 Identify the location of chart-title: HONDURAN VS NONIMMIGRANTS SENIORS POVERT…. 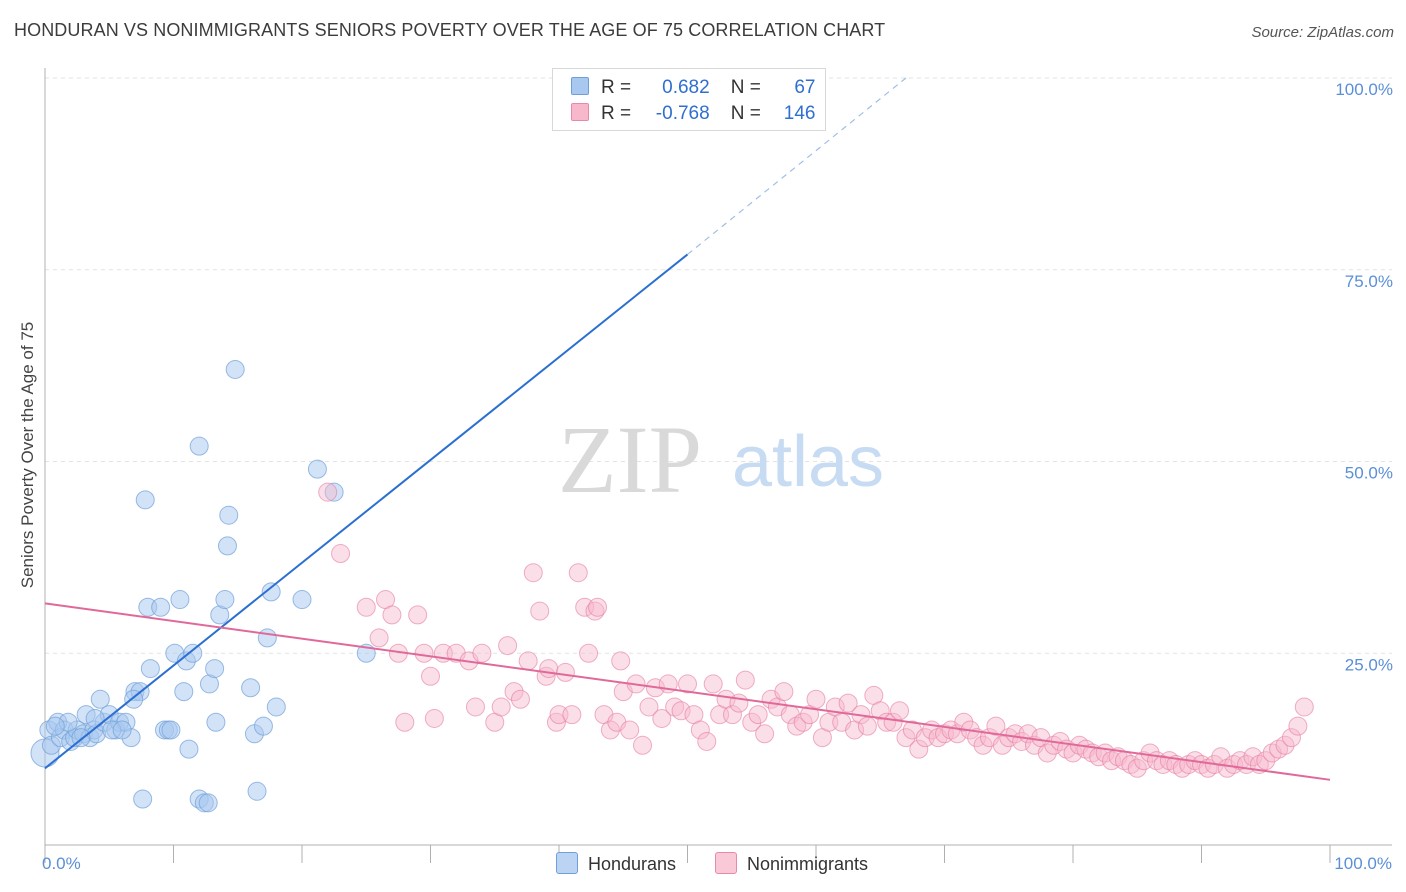
(450, 30).